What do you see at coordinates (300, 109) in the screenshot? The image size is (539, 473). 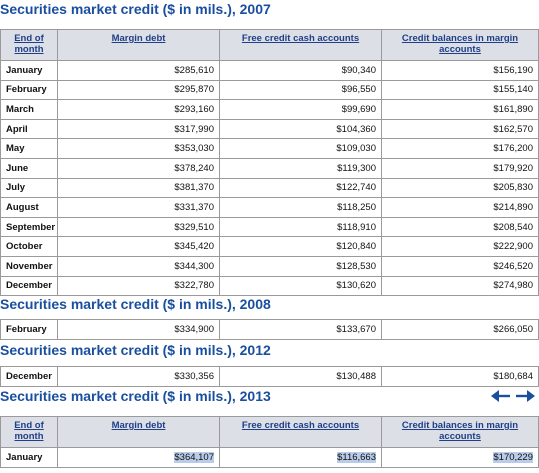 I see `free-credit-cell: $99,690` at bounding box center [300, 109].